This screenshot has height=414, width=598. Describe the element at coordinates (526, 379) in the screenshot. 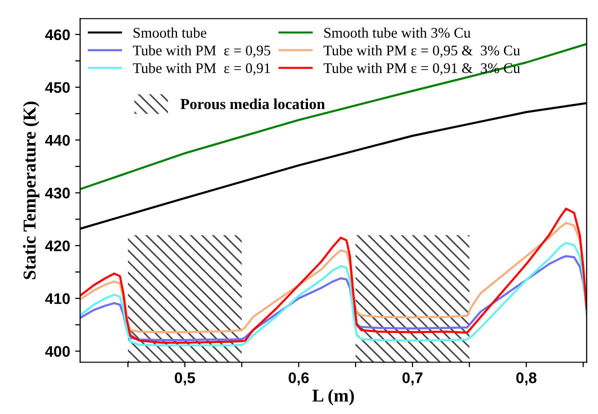

I see `x-tick-label: 0,8` at that location.